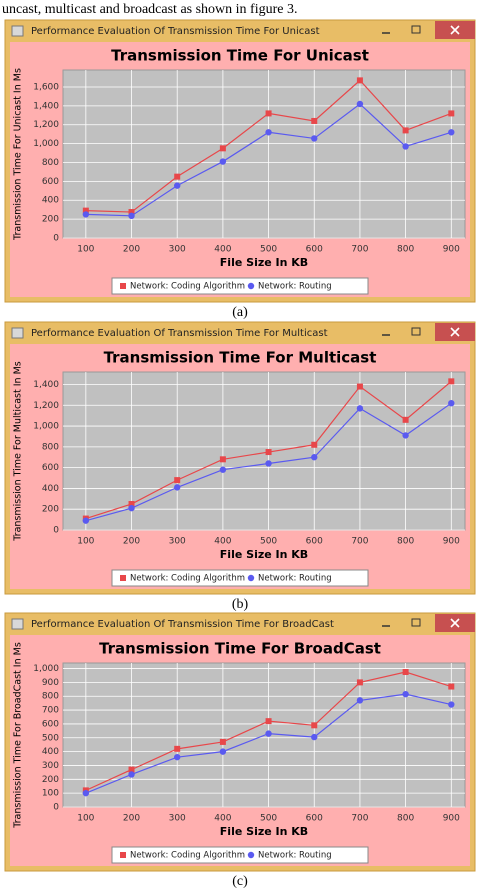 The image size is (479, 889). Describe the element at coordinates (50, 683) in the screenshot. I see `y-tick-label: 900` at that location.